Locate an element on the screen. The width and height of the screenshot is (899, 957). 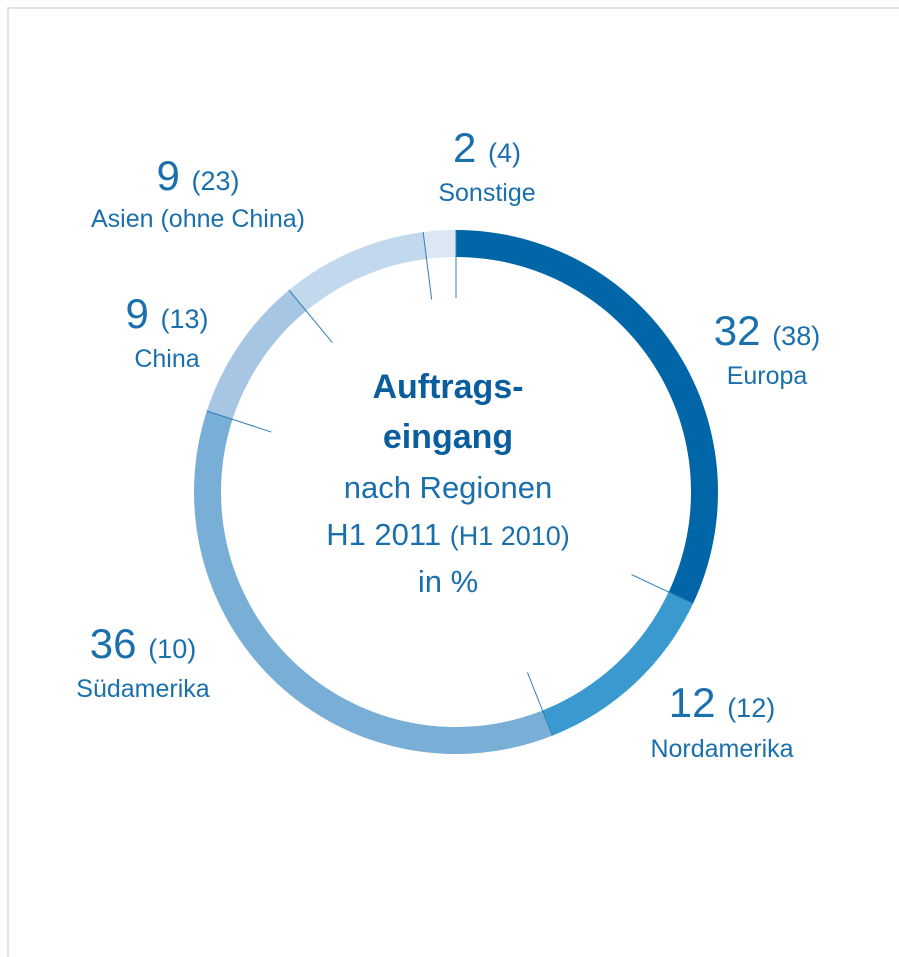
period: H1 2011 is located at coordinates (383, 534).